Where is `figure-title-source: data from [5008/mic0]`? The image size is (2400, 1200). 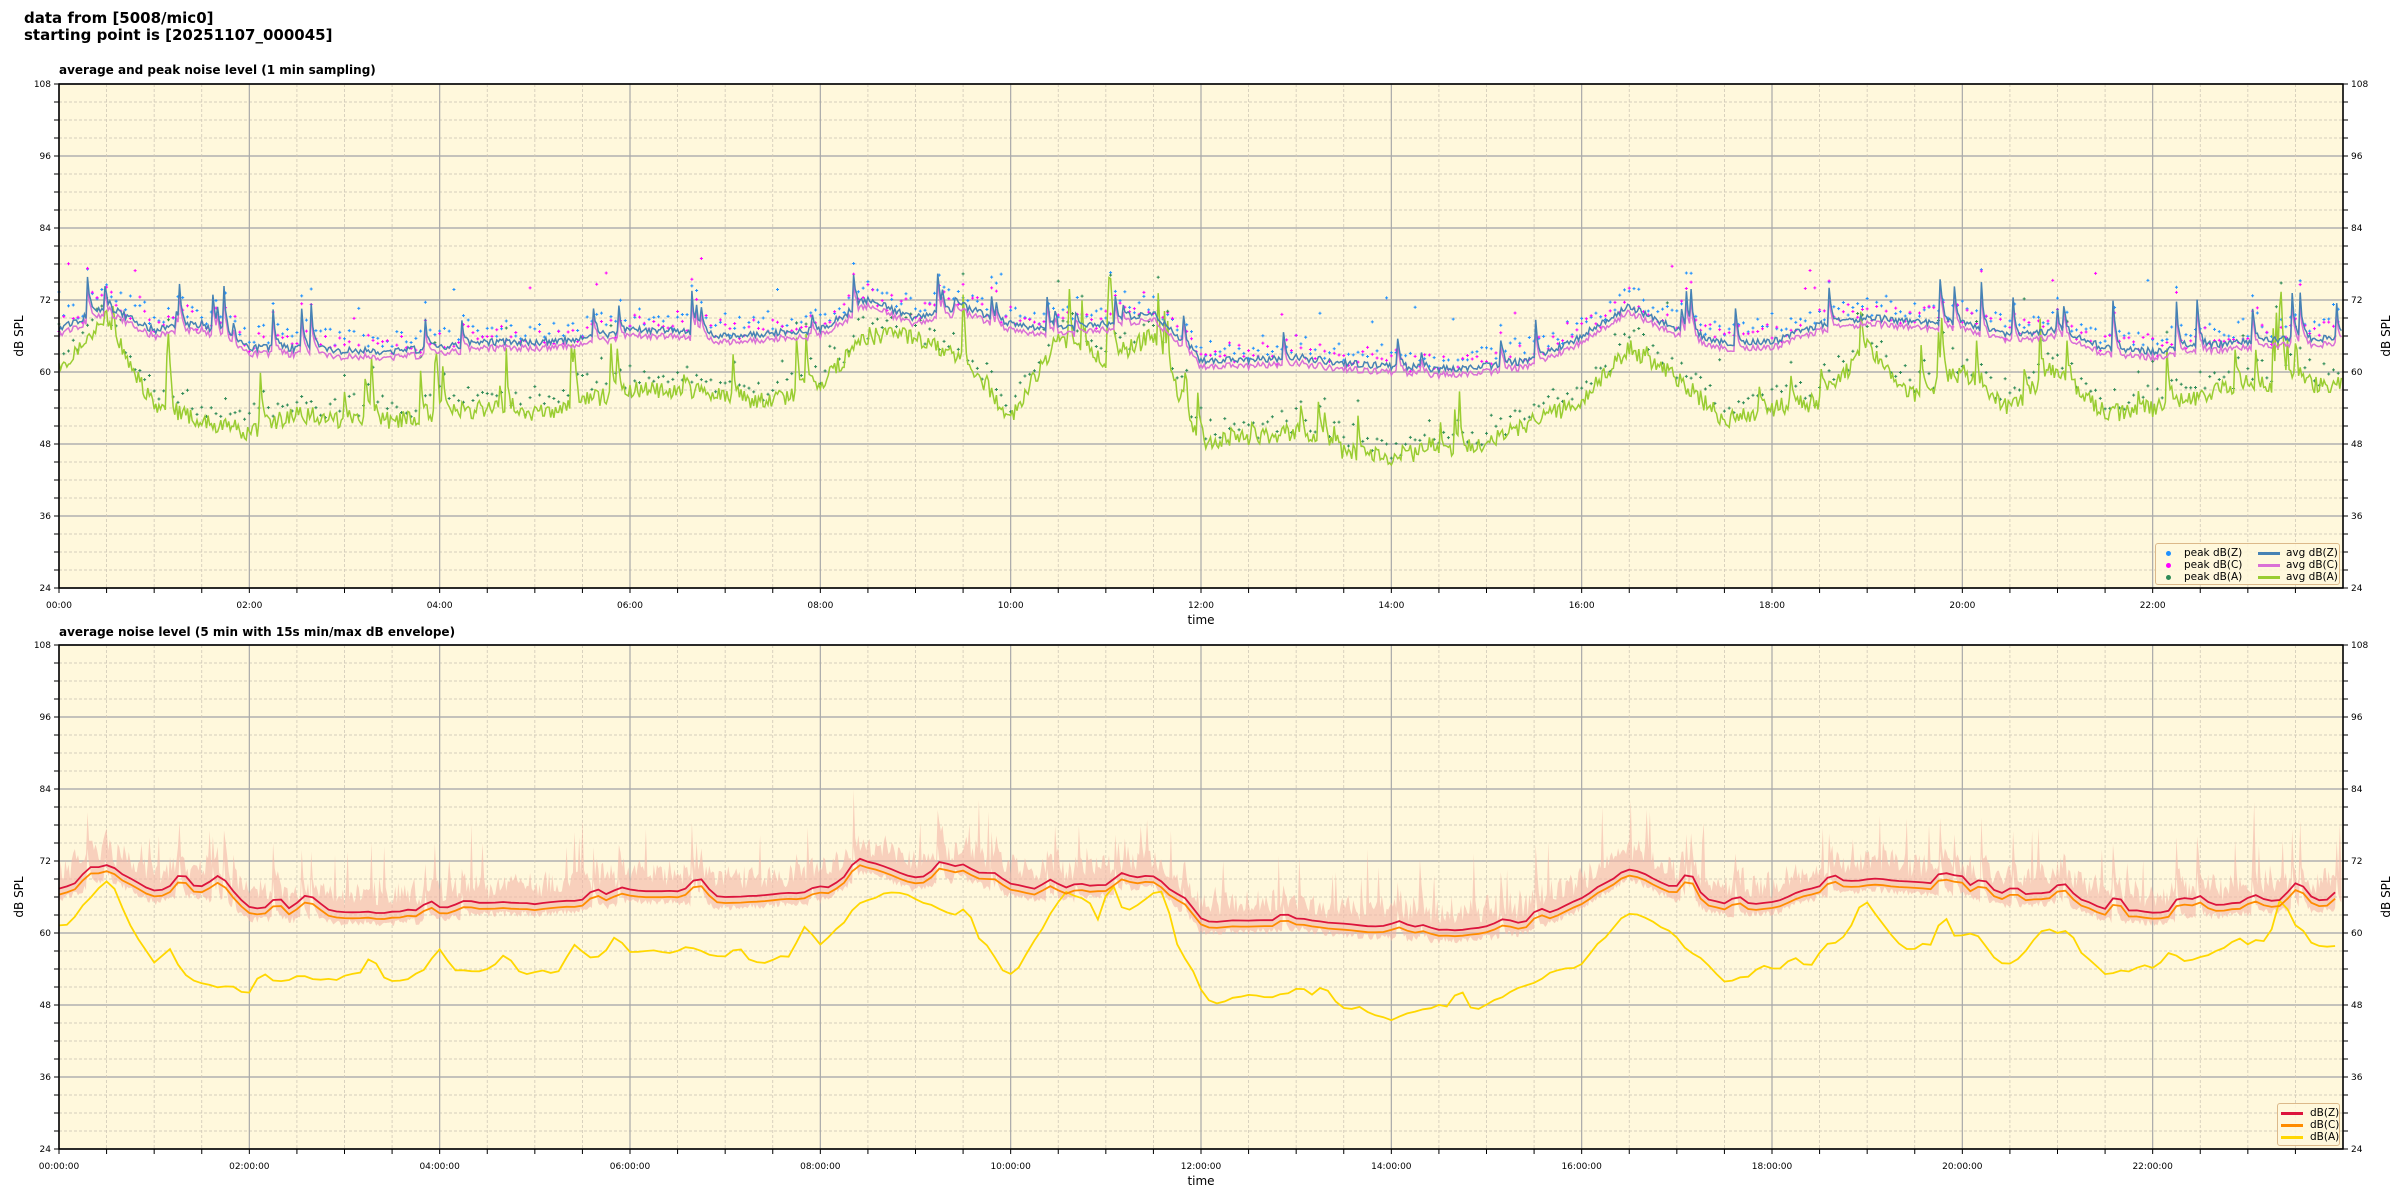 figure-title-source: data from [5008/mic0] is located at coordinates (119, 18).